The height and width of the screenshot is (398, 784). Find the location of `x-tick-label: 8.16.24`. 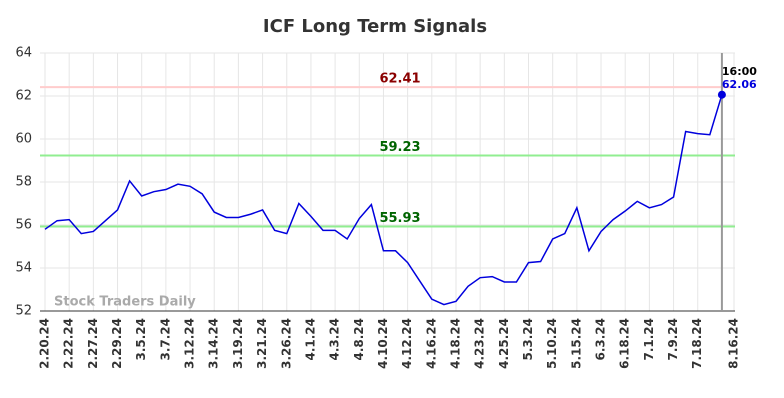

x-tick-label: 8.16.24 is located at coordinates (734, 343).